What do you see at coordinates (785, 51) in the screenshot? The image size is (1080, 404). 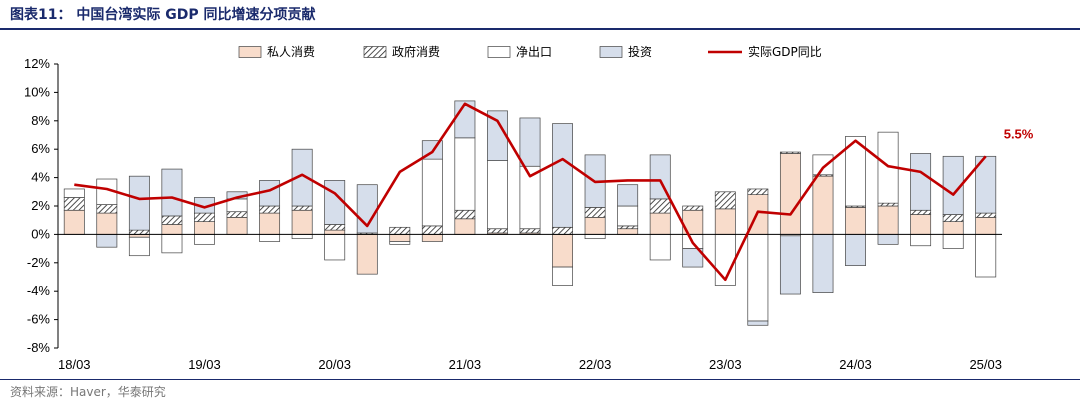 I see `legend-gdp-label: 实际GDP同比` at bounding box center [785, 51].